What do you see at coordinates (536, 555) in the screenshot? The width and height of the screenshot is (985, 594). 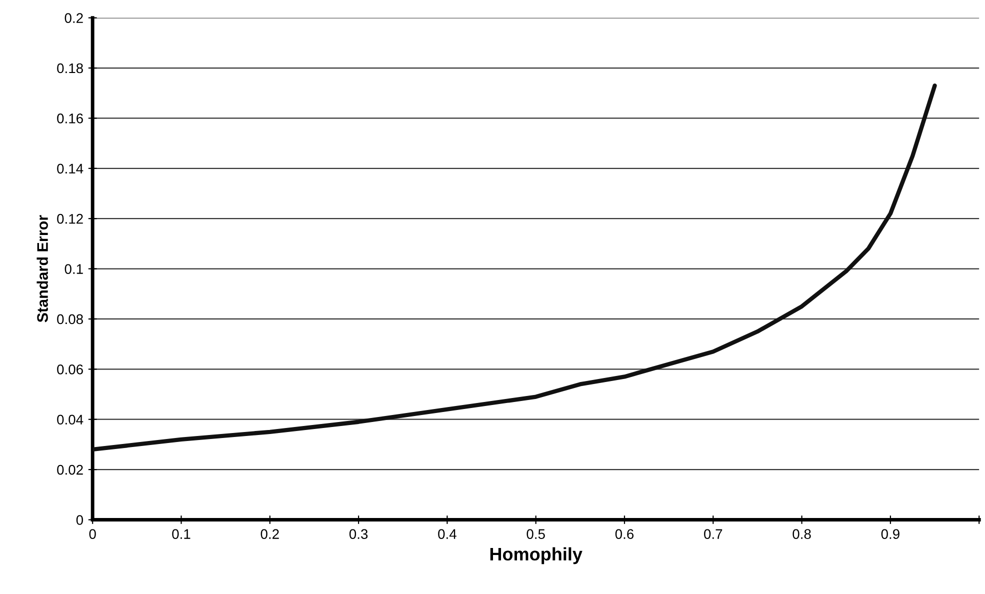 I see `x-axis-title: Homophily` at bounding box center [536, 555].